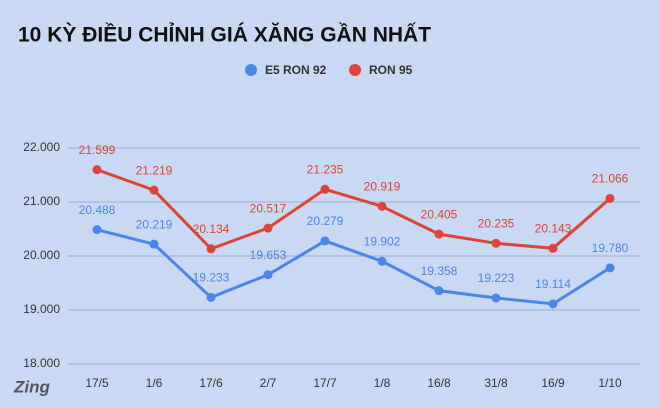  I want to click on data-label: 19.233, so click(211, 278).